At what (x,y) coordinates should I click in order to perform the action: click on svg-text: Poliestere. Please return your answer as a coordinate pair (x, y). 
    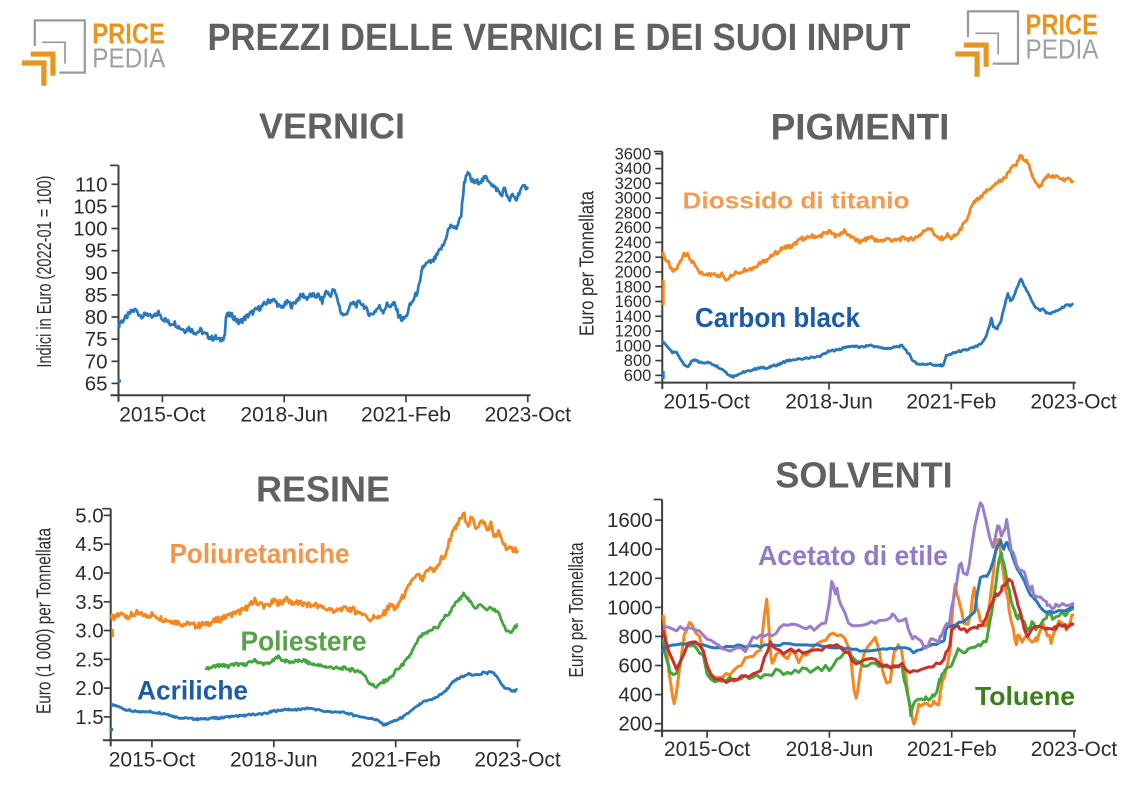
    Looking at the image, I should click on (304, 641).